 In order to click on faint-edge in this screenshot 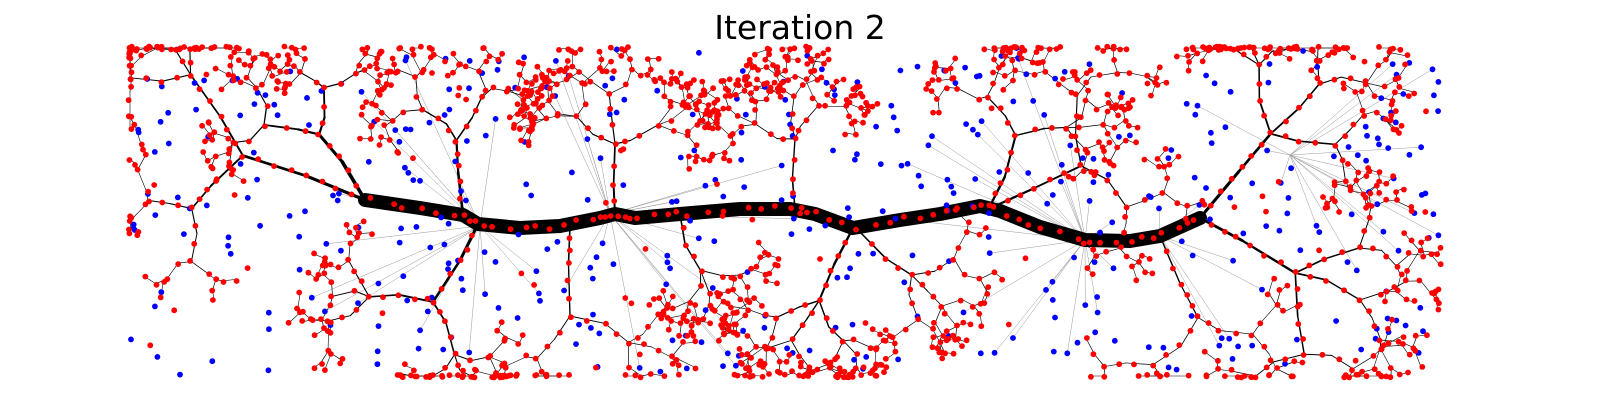, I will do `click(1323, 212)`.